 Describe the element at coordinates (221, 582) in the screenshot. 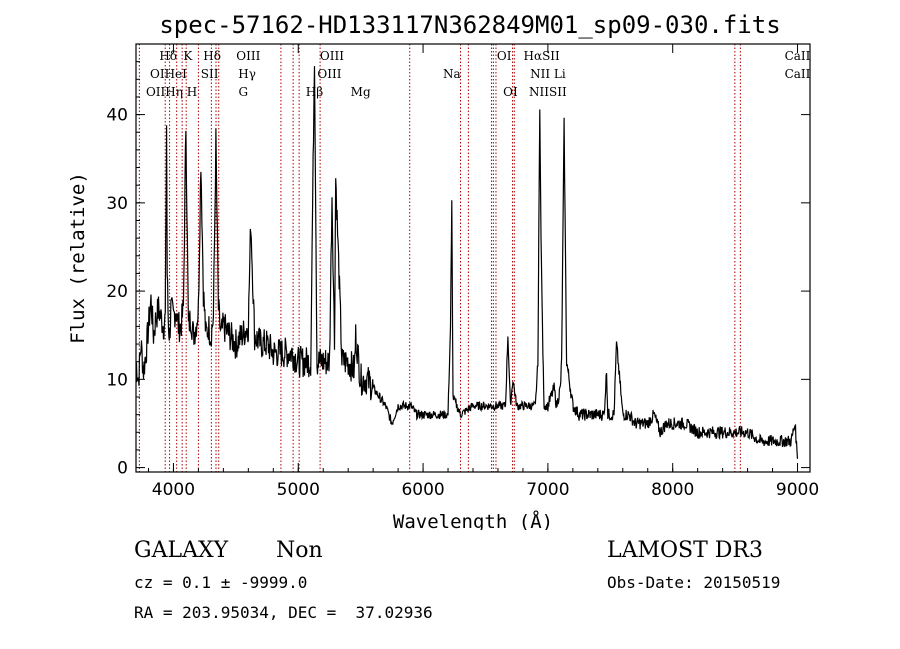

I see `redshift-info: cz = 0.1 ± -9999.0` at that location.